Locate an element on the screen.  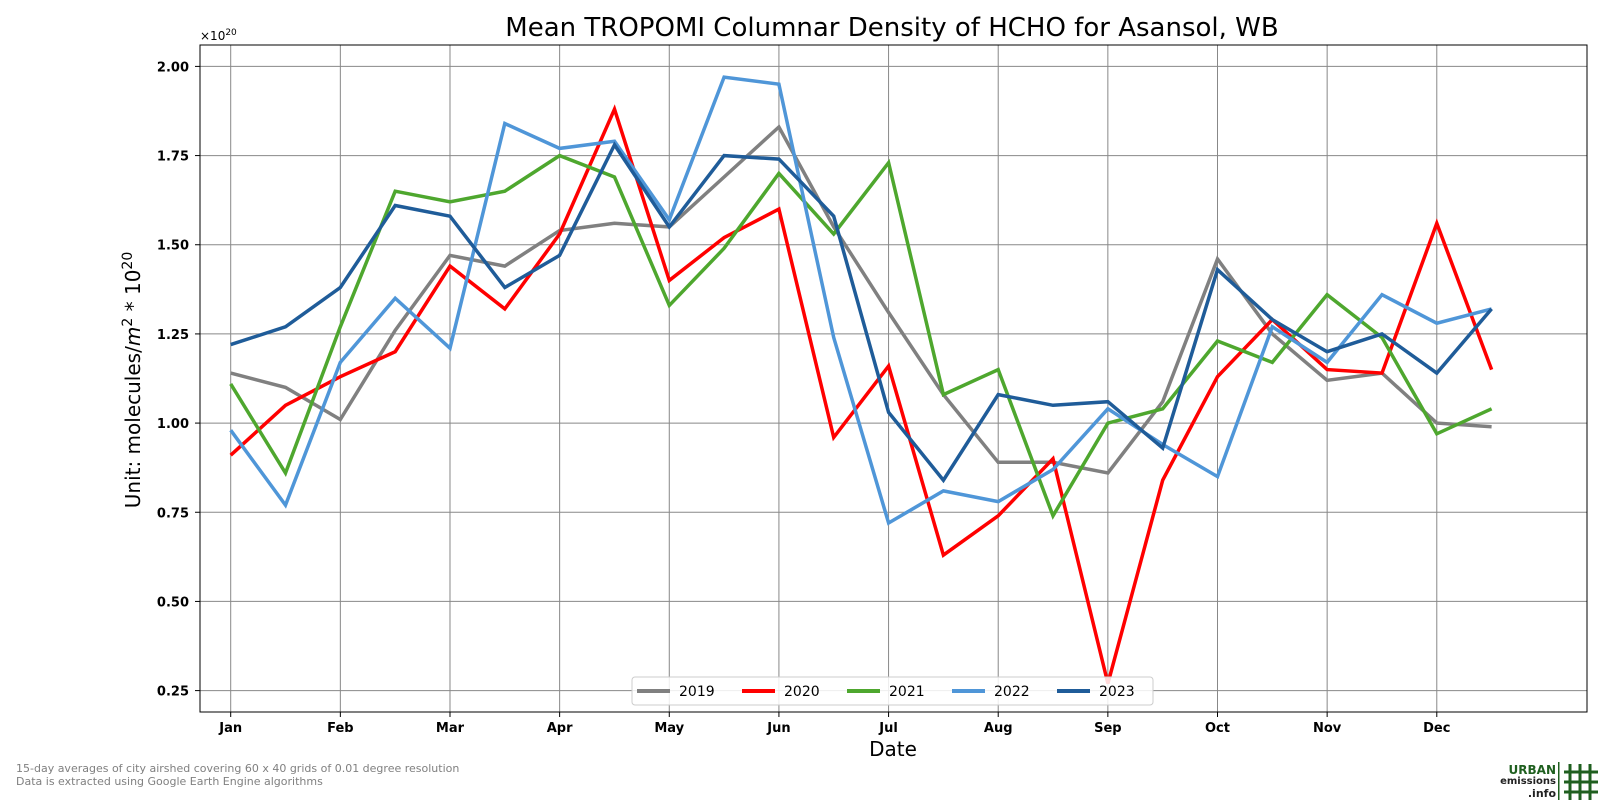
x-tick-label: Jul is located at coordinates (888, 728).